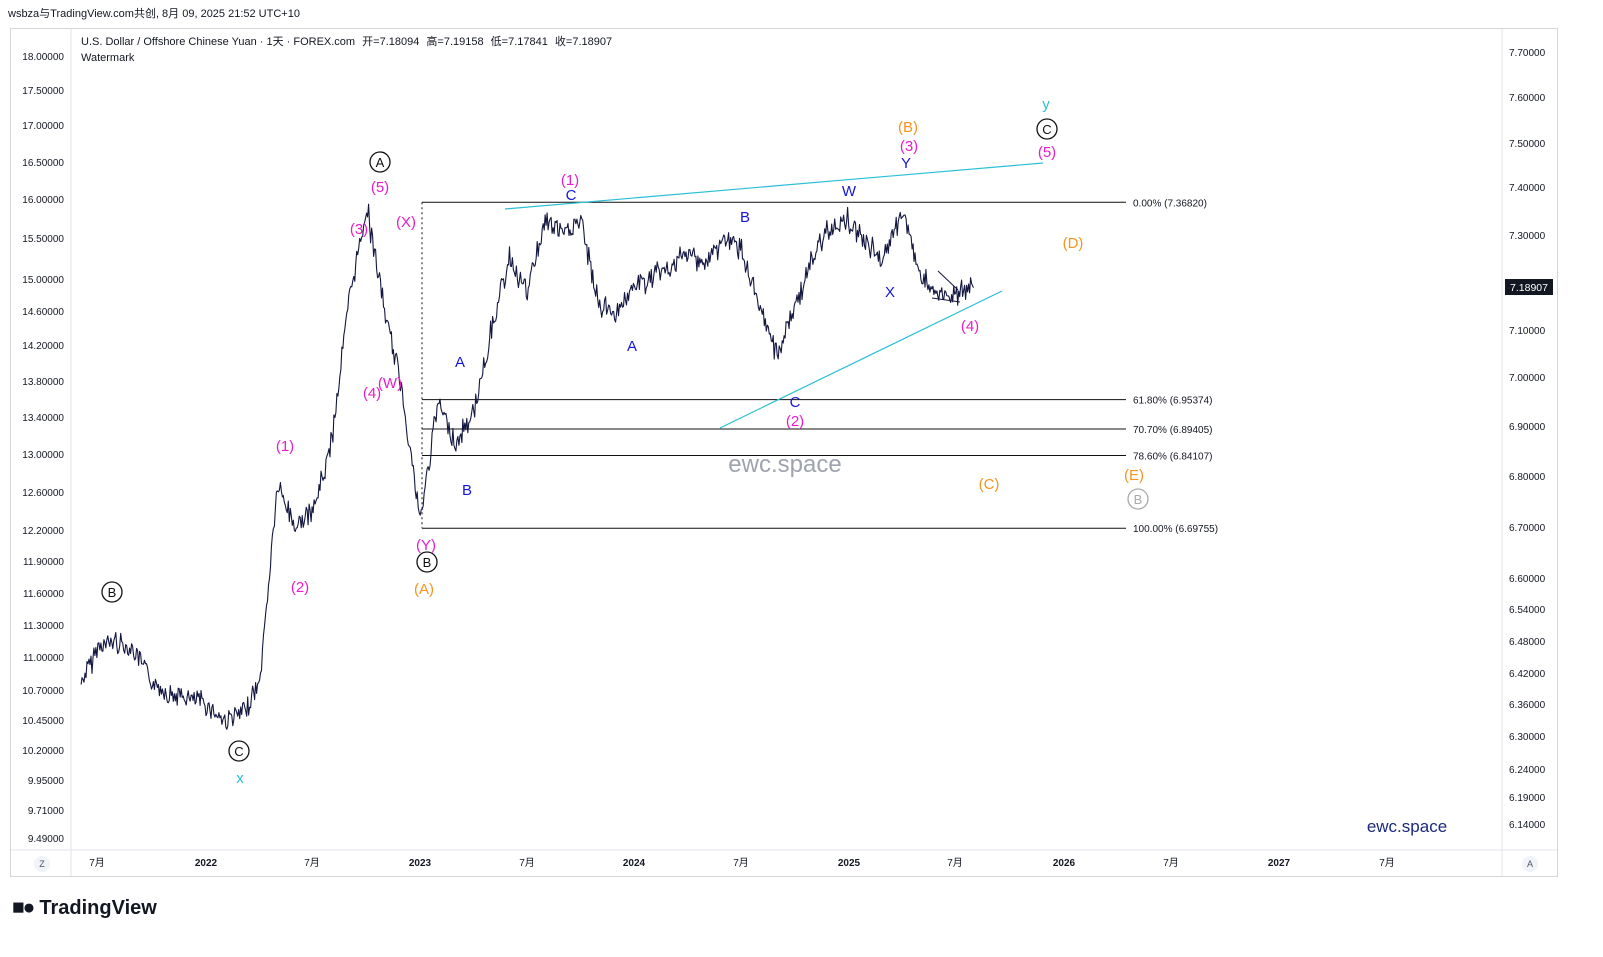 Image resolution: width=1603 pixels, height=957 pixels. Describe the element at coordinates (43, 455) in the screenshot. I see `left-axis-tick: 13.00000` at that location.